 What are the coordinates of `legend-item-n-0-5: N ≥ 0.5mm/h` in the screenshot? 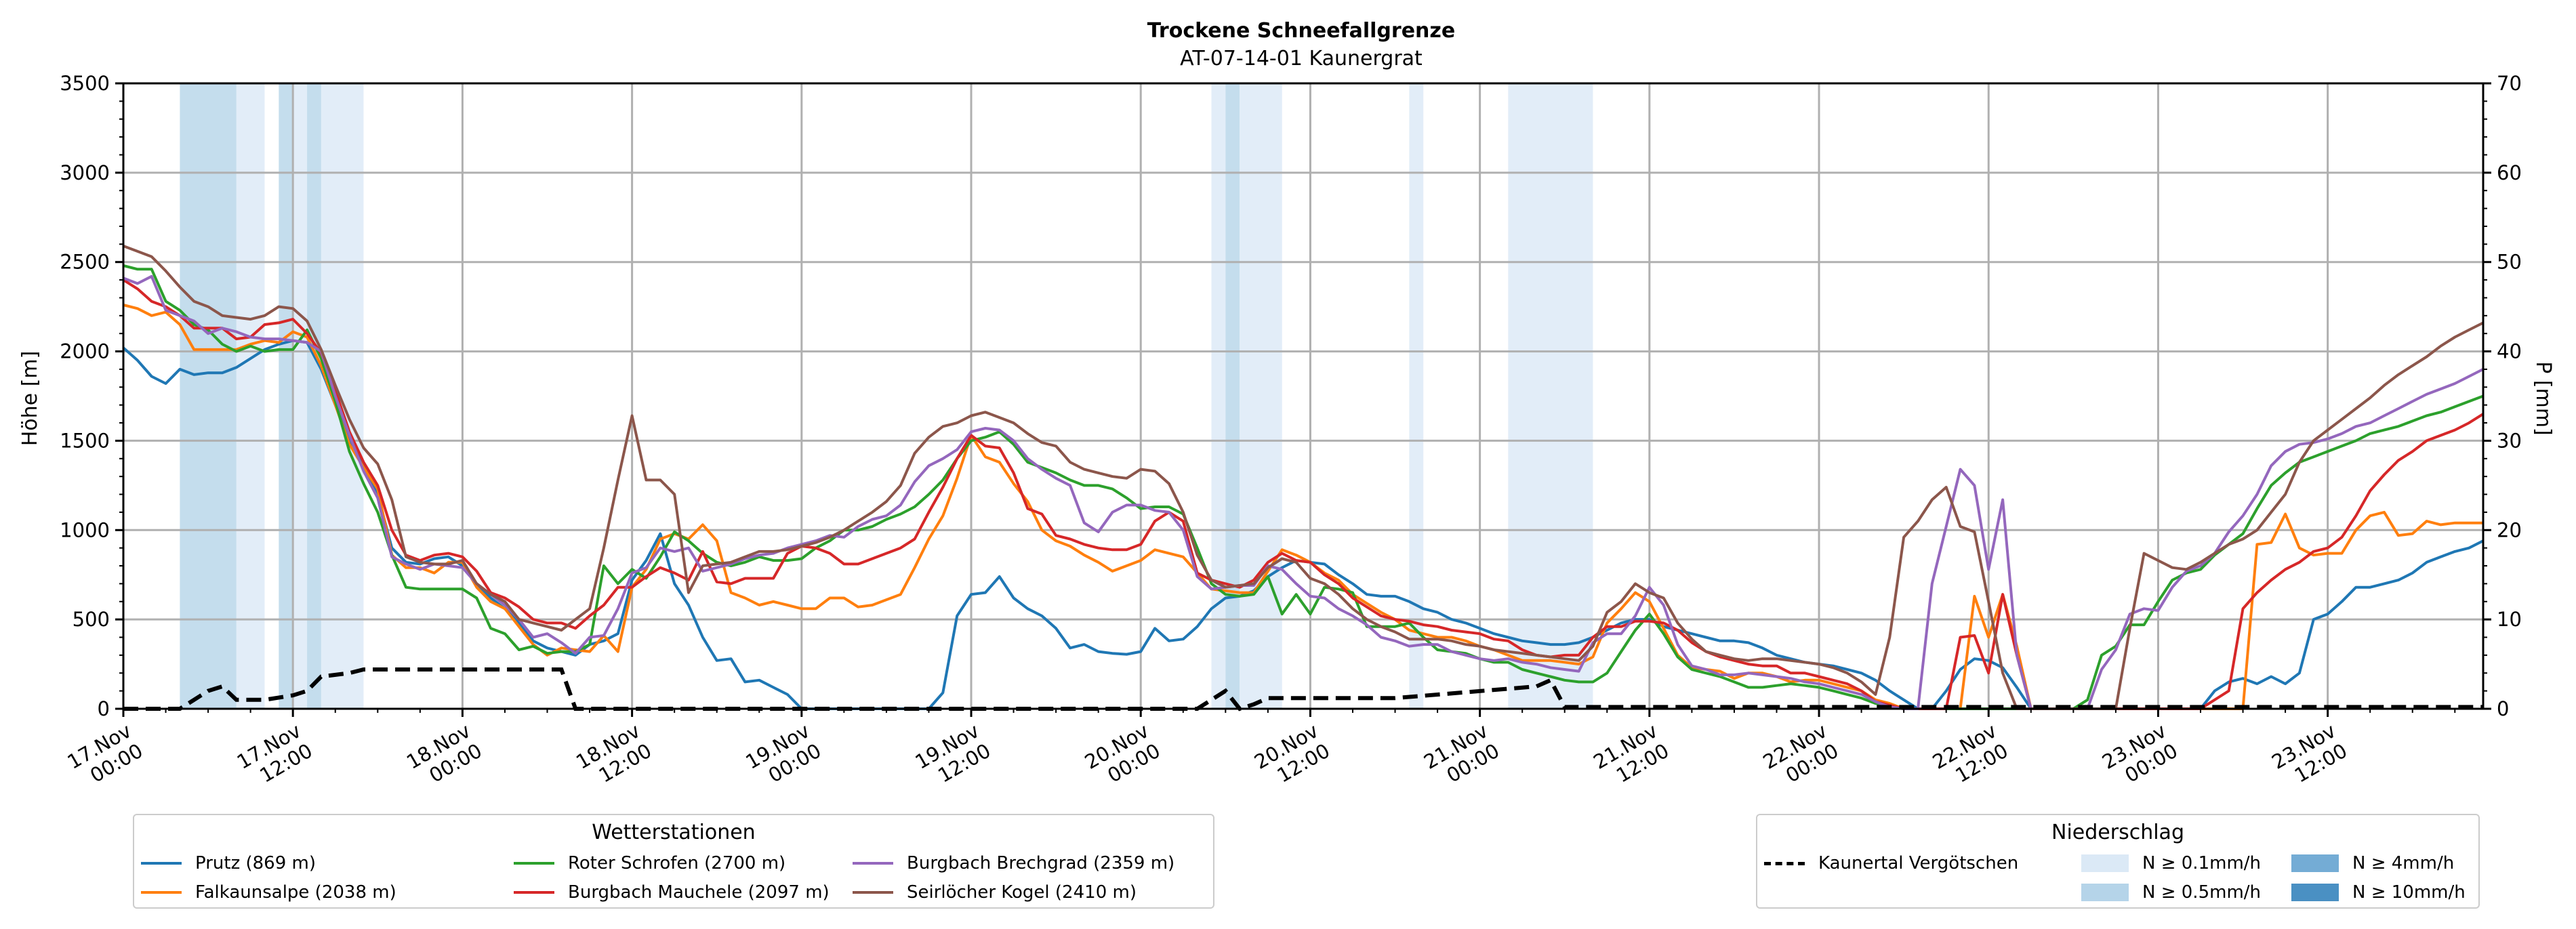 It's located at (2171, 892).